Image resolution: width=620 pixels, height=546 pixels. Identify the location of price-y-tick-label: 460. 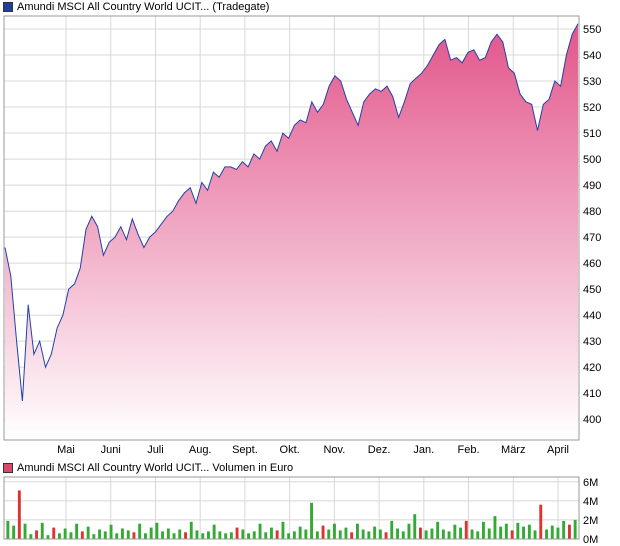
(592, 264).